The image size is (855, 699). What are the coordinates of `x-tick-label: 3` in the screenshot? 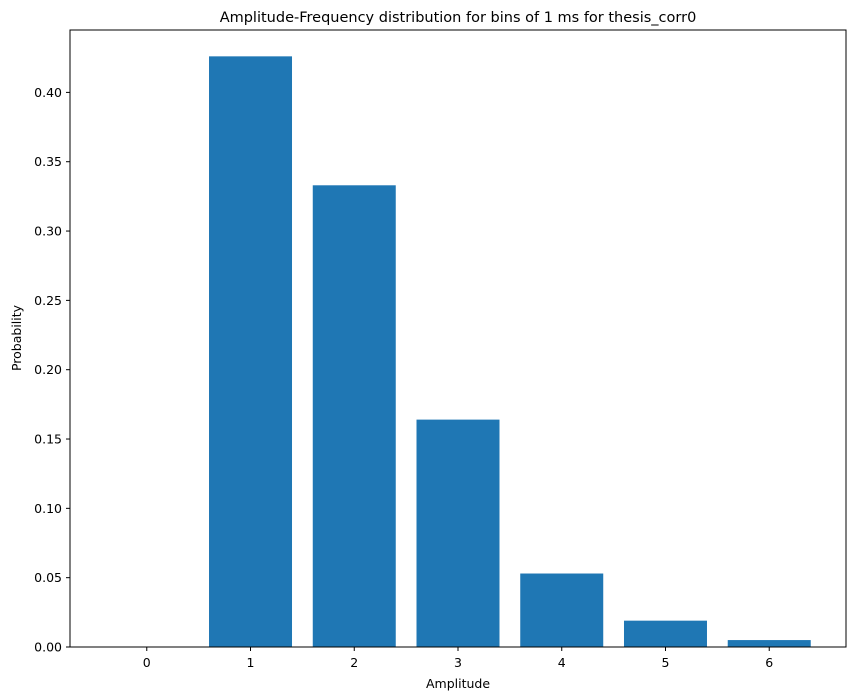 It's located at (458, 662).